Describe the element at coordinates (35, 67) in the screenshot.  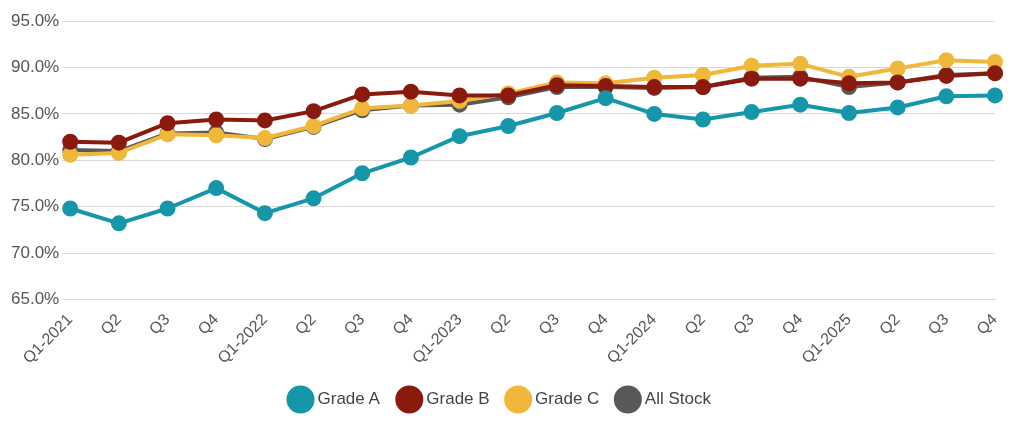
I see `y-tick-label: 90.0%` at that location.